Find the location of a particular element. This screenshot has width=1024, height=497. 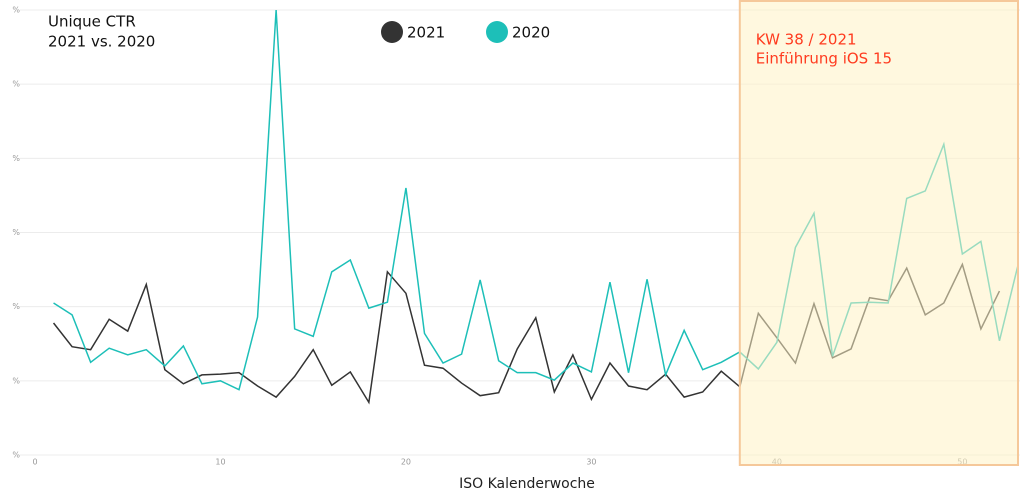

annotation: Einführung iOS 15 is located at coordinates (824, 59).